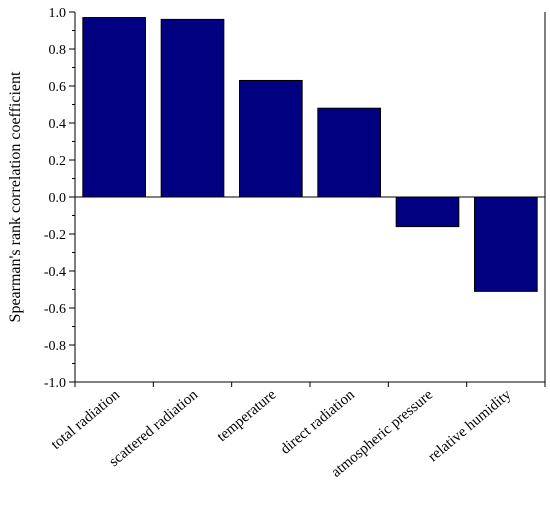 This screenshot has height=505, width=550. What do you see at coordinates (85, 419) in the screenshot?
I see `x-category-label: total radiation` at bounding box center [85, 419].